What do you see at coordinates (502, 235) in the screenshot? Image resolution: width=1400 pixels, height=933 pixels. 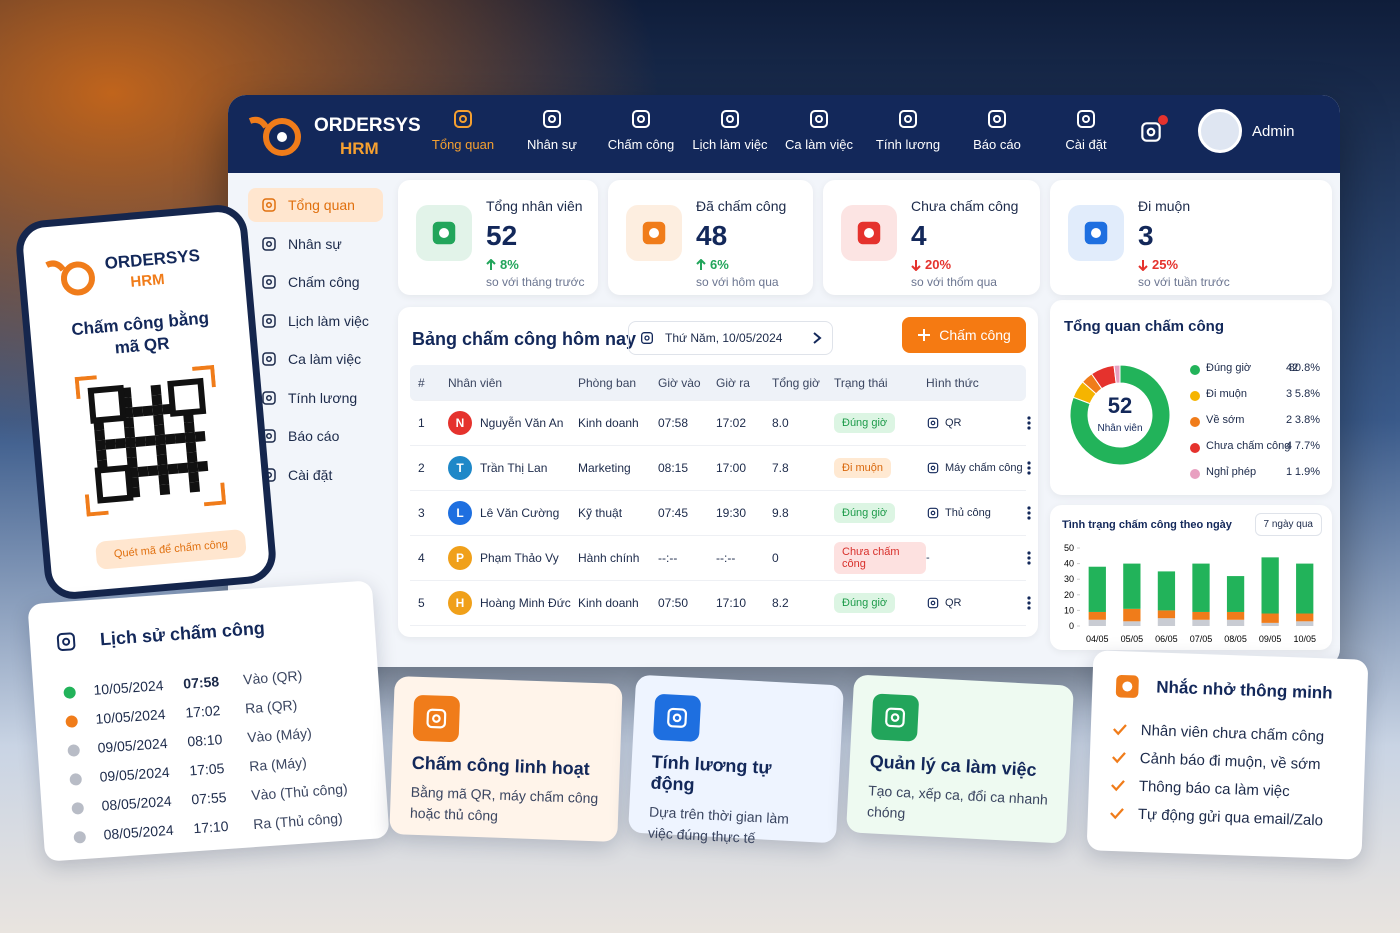 I see `stat-value: 52` at bounding box center [502, 235].